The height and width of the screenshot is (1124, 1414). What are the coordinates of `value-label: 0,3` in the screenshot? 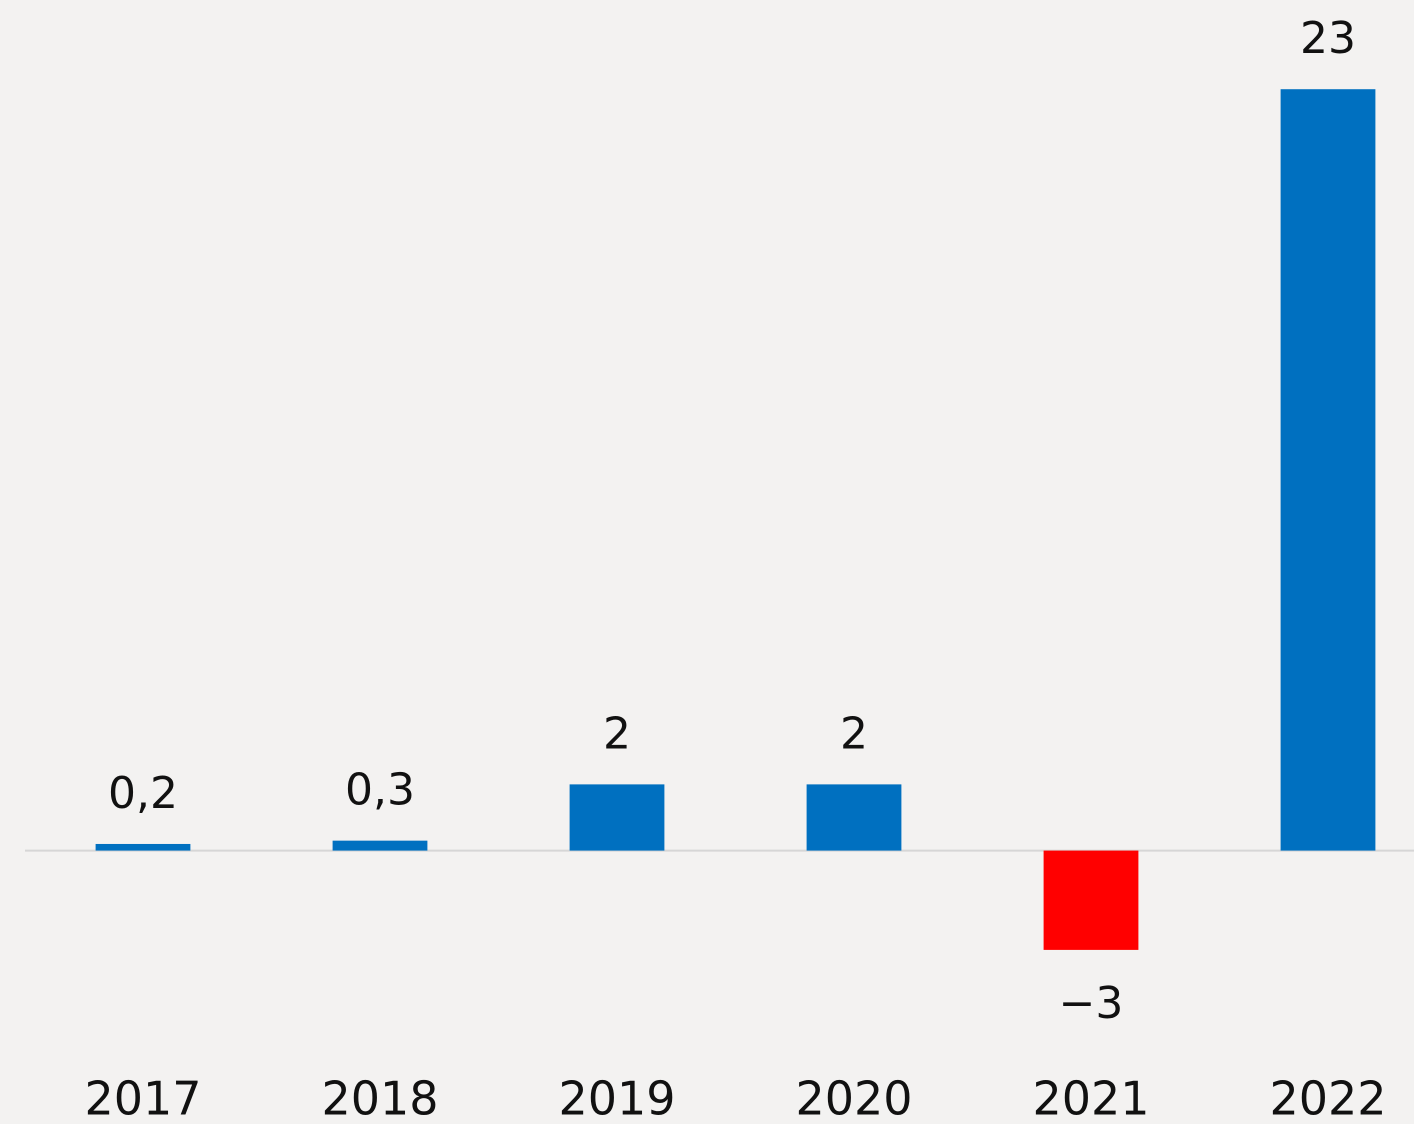 It's located at (380, 790).